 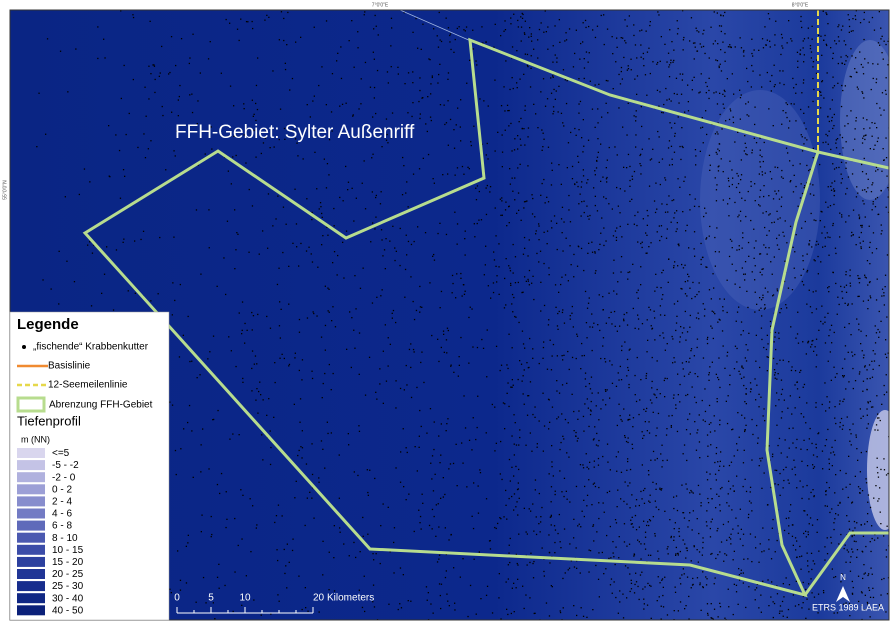 I want to click on north-arrow: N, so click(x=843, y=587).